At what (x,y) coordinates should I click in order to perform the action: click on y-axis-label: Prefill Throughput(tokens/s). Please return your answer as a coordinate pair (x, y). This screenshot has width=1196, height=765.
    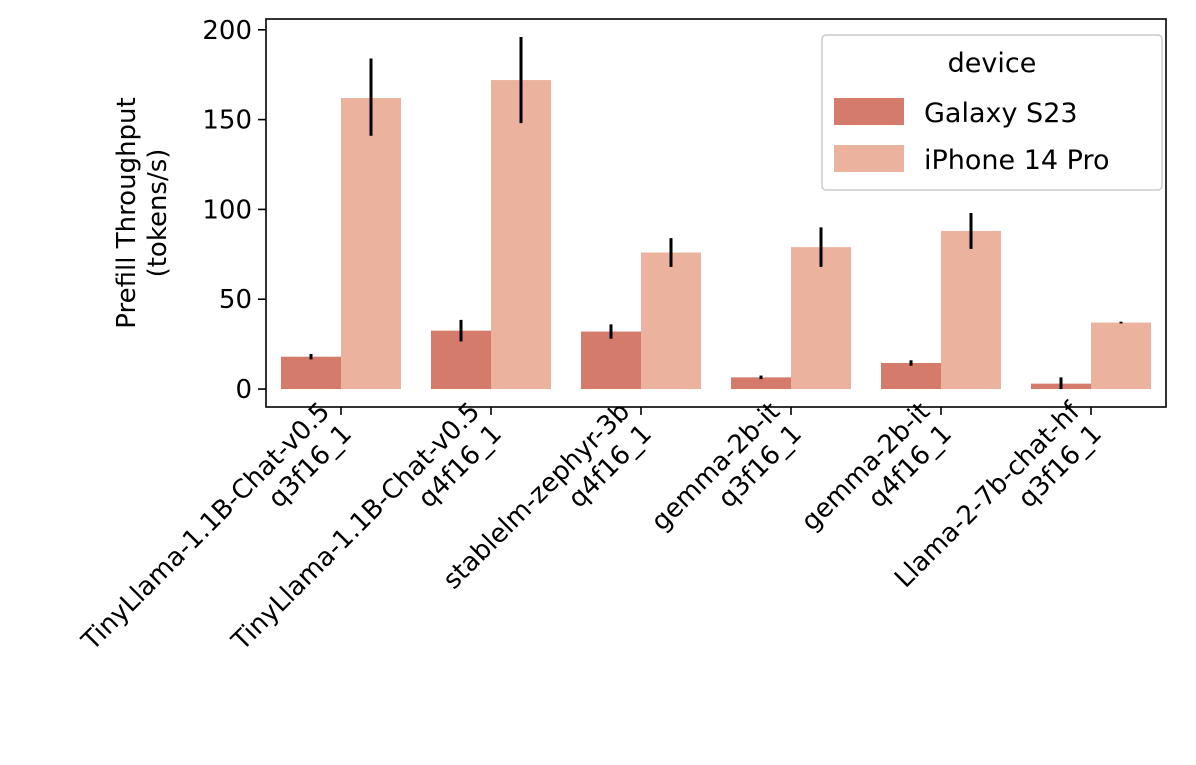
    Looking at the image, I should click on (142, 212).